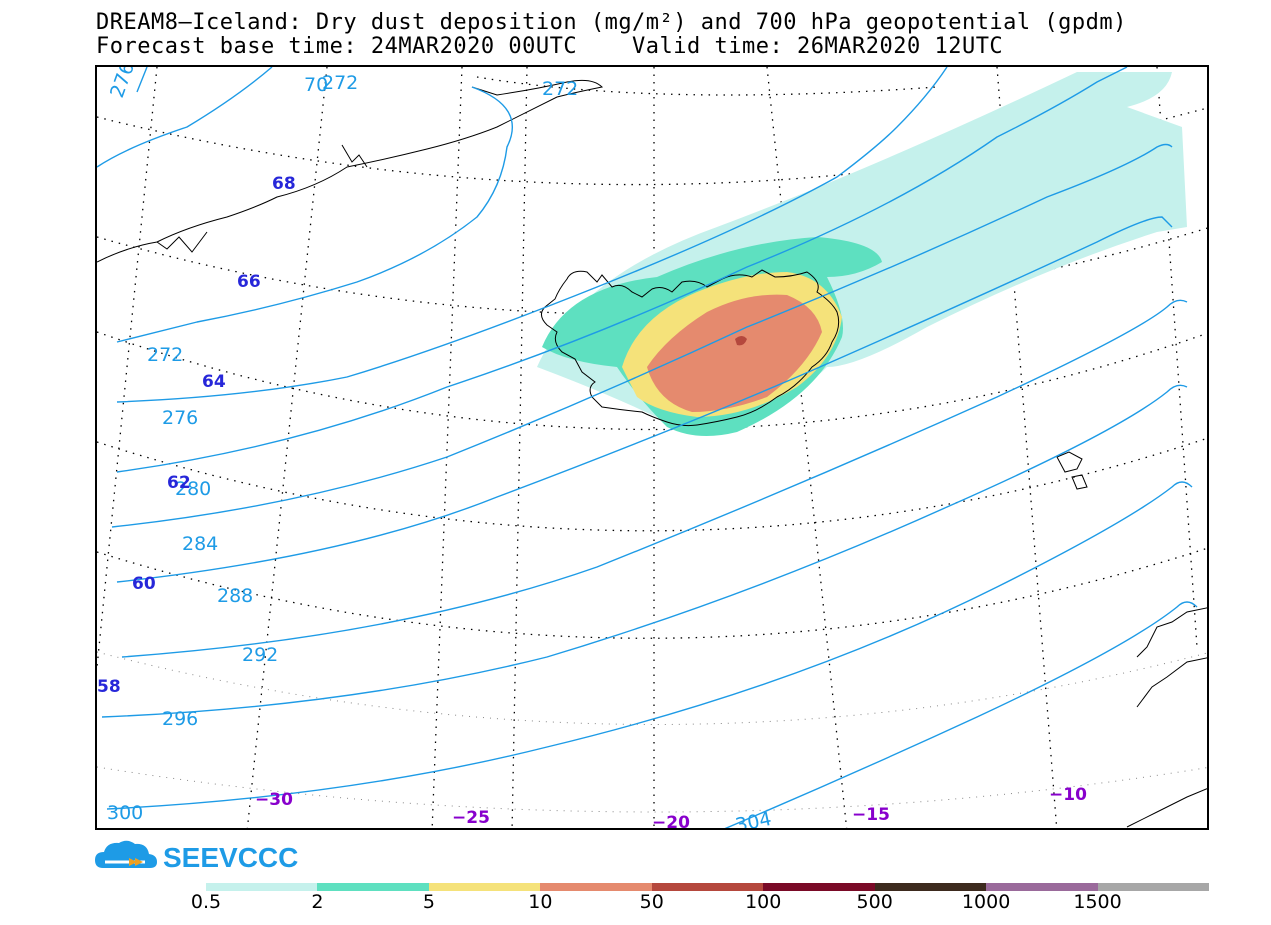 The height and width of the screenshot is (925, 1271). Describe the element at coordinates (1166, 717) in the screenshot. I see `norway-coast` at that location.